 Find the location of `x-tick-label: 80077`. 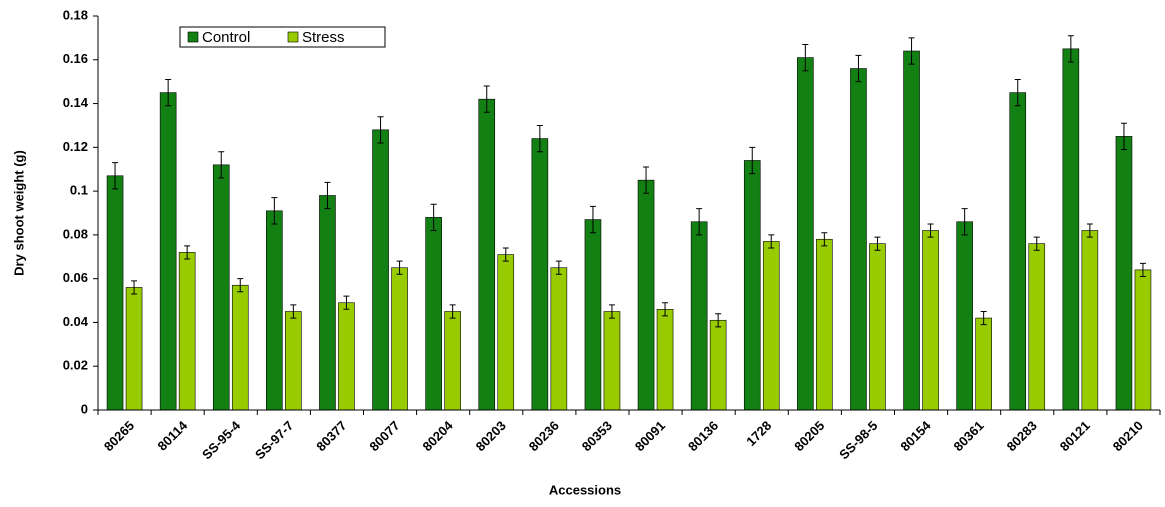

x-tick-label: 80077 is located at coordinates (384, 436).